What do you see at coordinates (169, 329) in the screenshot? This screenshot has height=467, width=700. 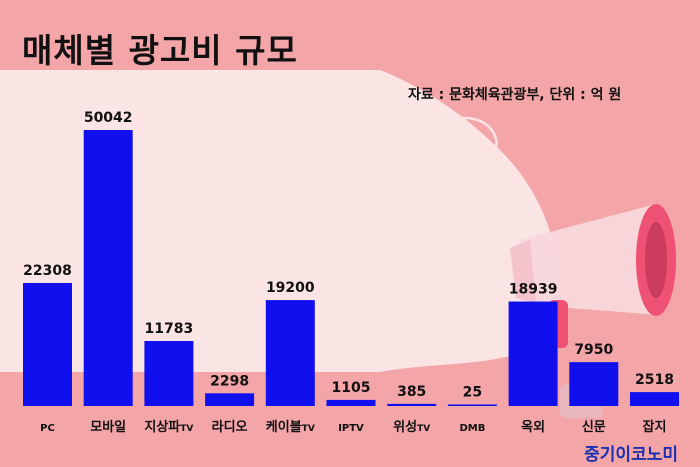 I see `data-label: 11783` at bounding box center [169, 329].